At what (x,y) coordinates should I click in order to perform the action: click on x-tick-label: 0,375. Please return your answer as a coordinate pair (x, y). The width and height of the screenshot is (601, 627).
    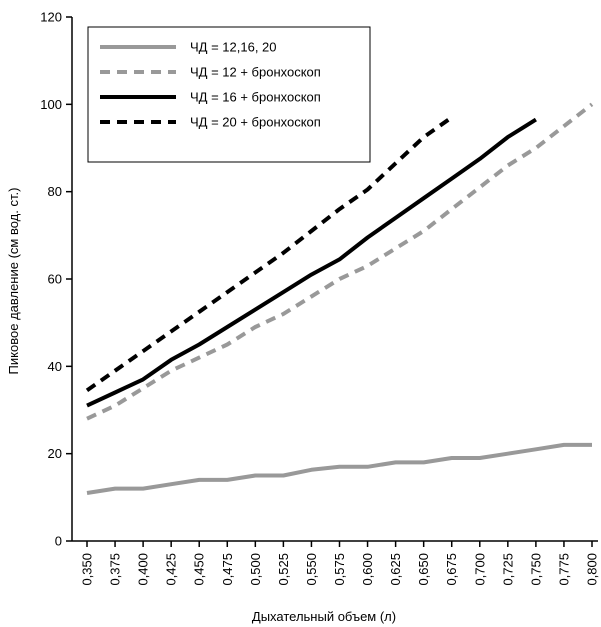
    Looking at the image, I should click on (115, 569).